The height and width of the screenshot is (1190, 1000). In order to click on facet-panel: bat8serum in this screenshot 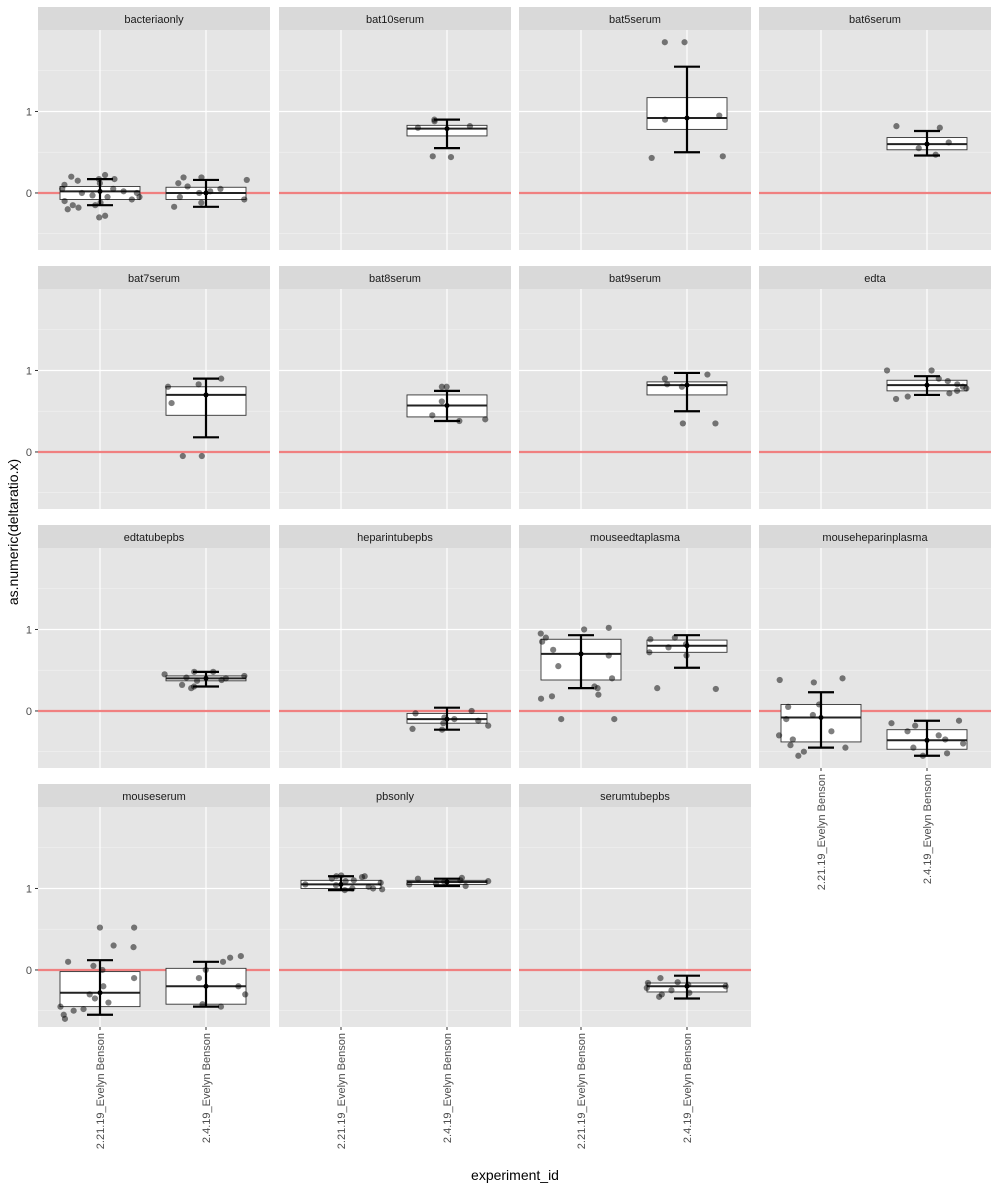, I will do `click(395, 387)`.